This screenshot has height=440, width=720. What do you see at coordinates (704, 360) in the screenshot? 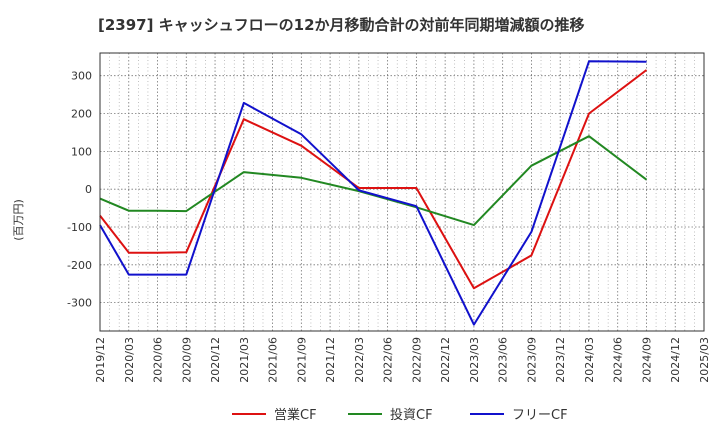
I see `x-tick-label: 2025/03` at bounding box center [704, 360].